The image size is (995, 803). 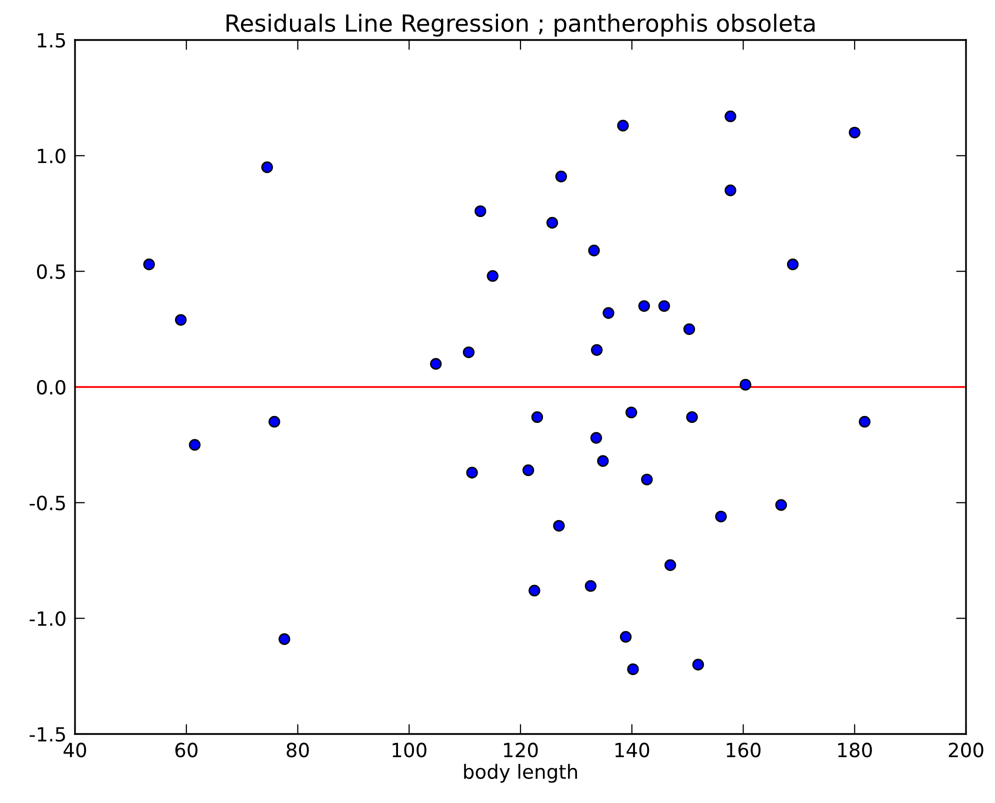 I want to click on y-tick-label: 0.0, so click(x=51, y=387).